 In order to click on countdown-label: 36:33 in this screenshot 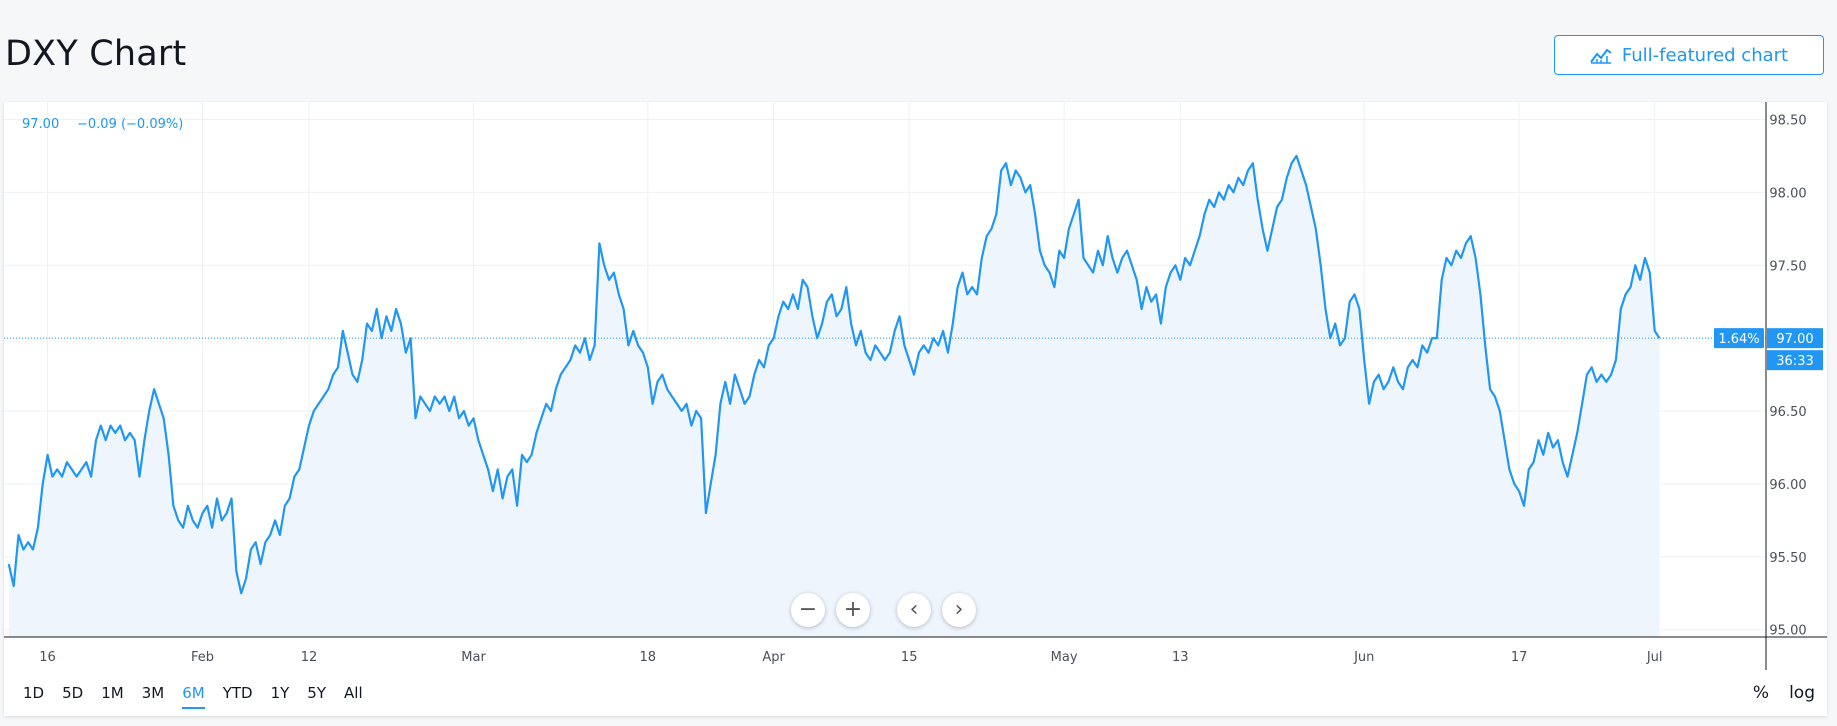, I will do `click(1794, 361)`.